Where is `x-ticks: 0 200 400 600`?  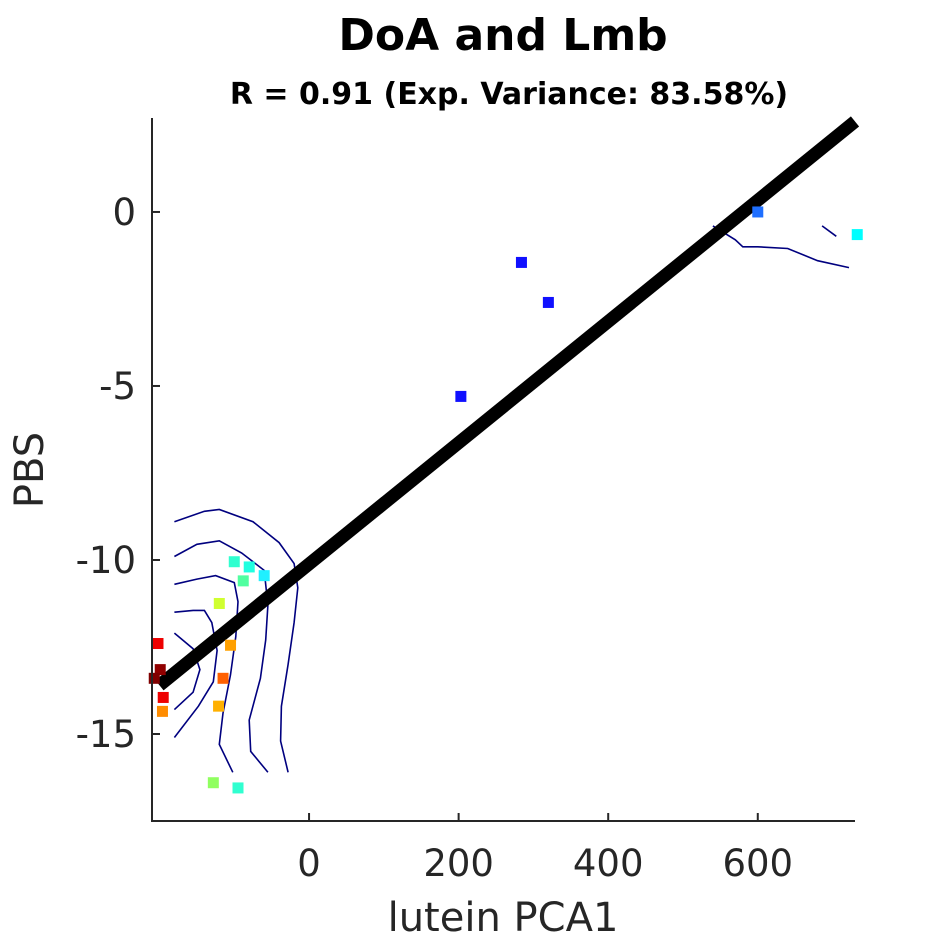
x-ticks: 0 200 400 600 is located at coordinates (545, 849).